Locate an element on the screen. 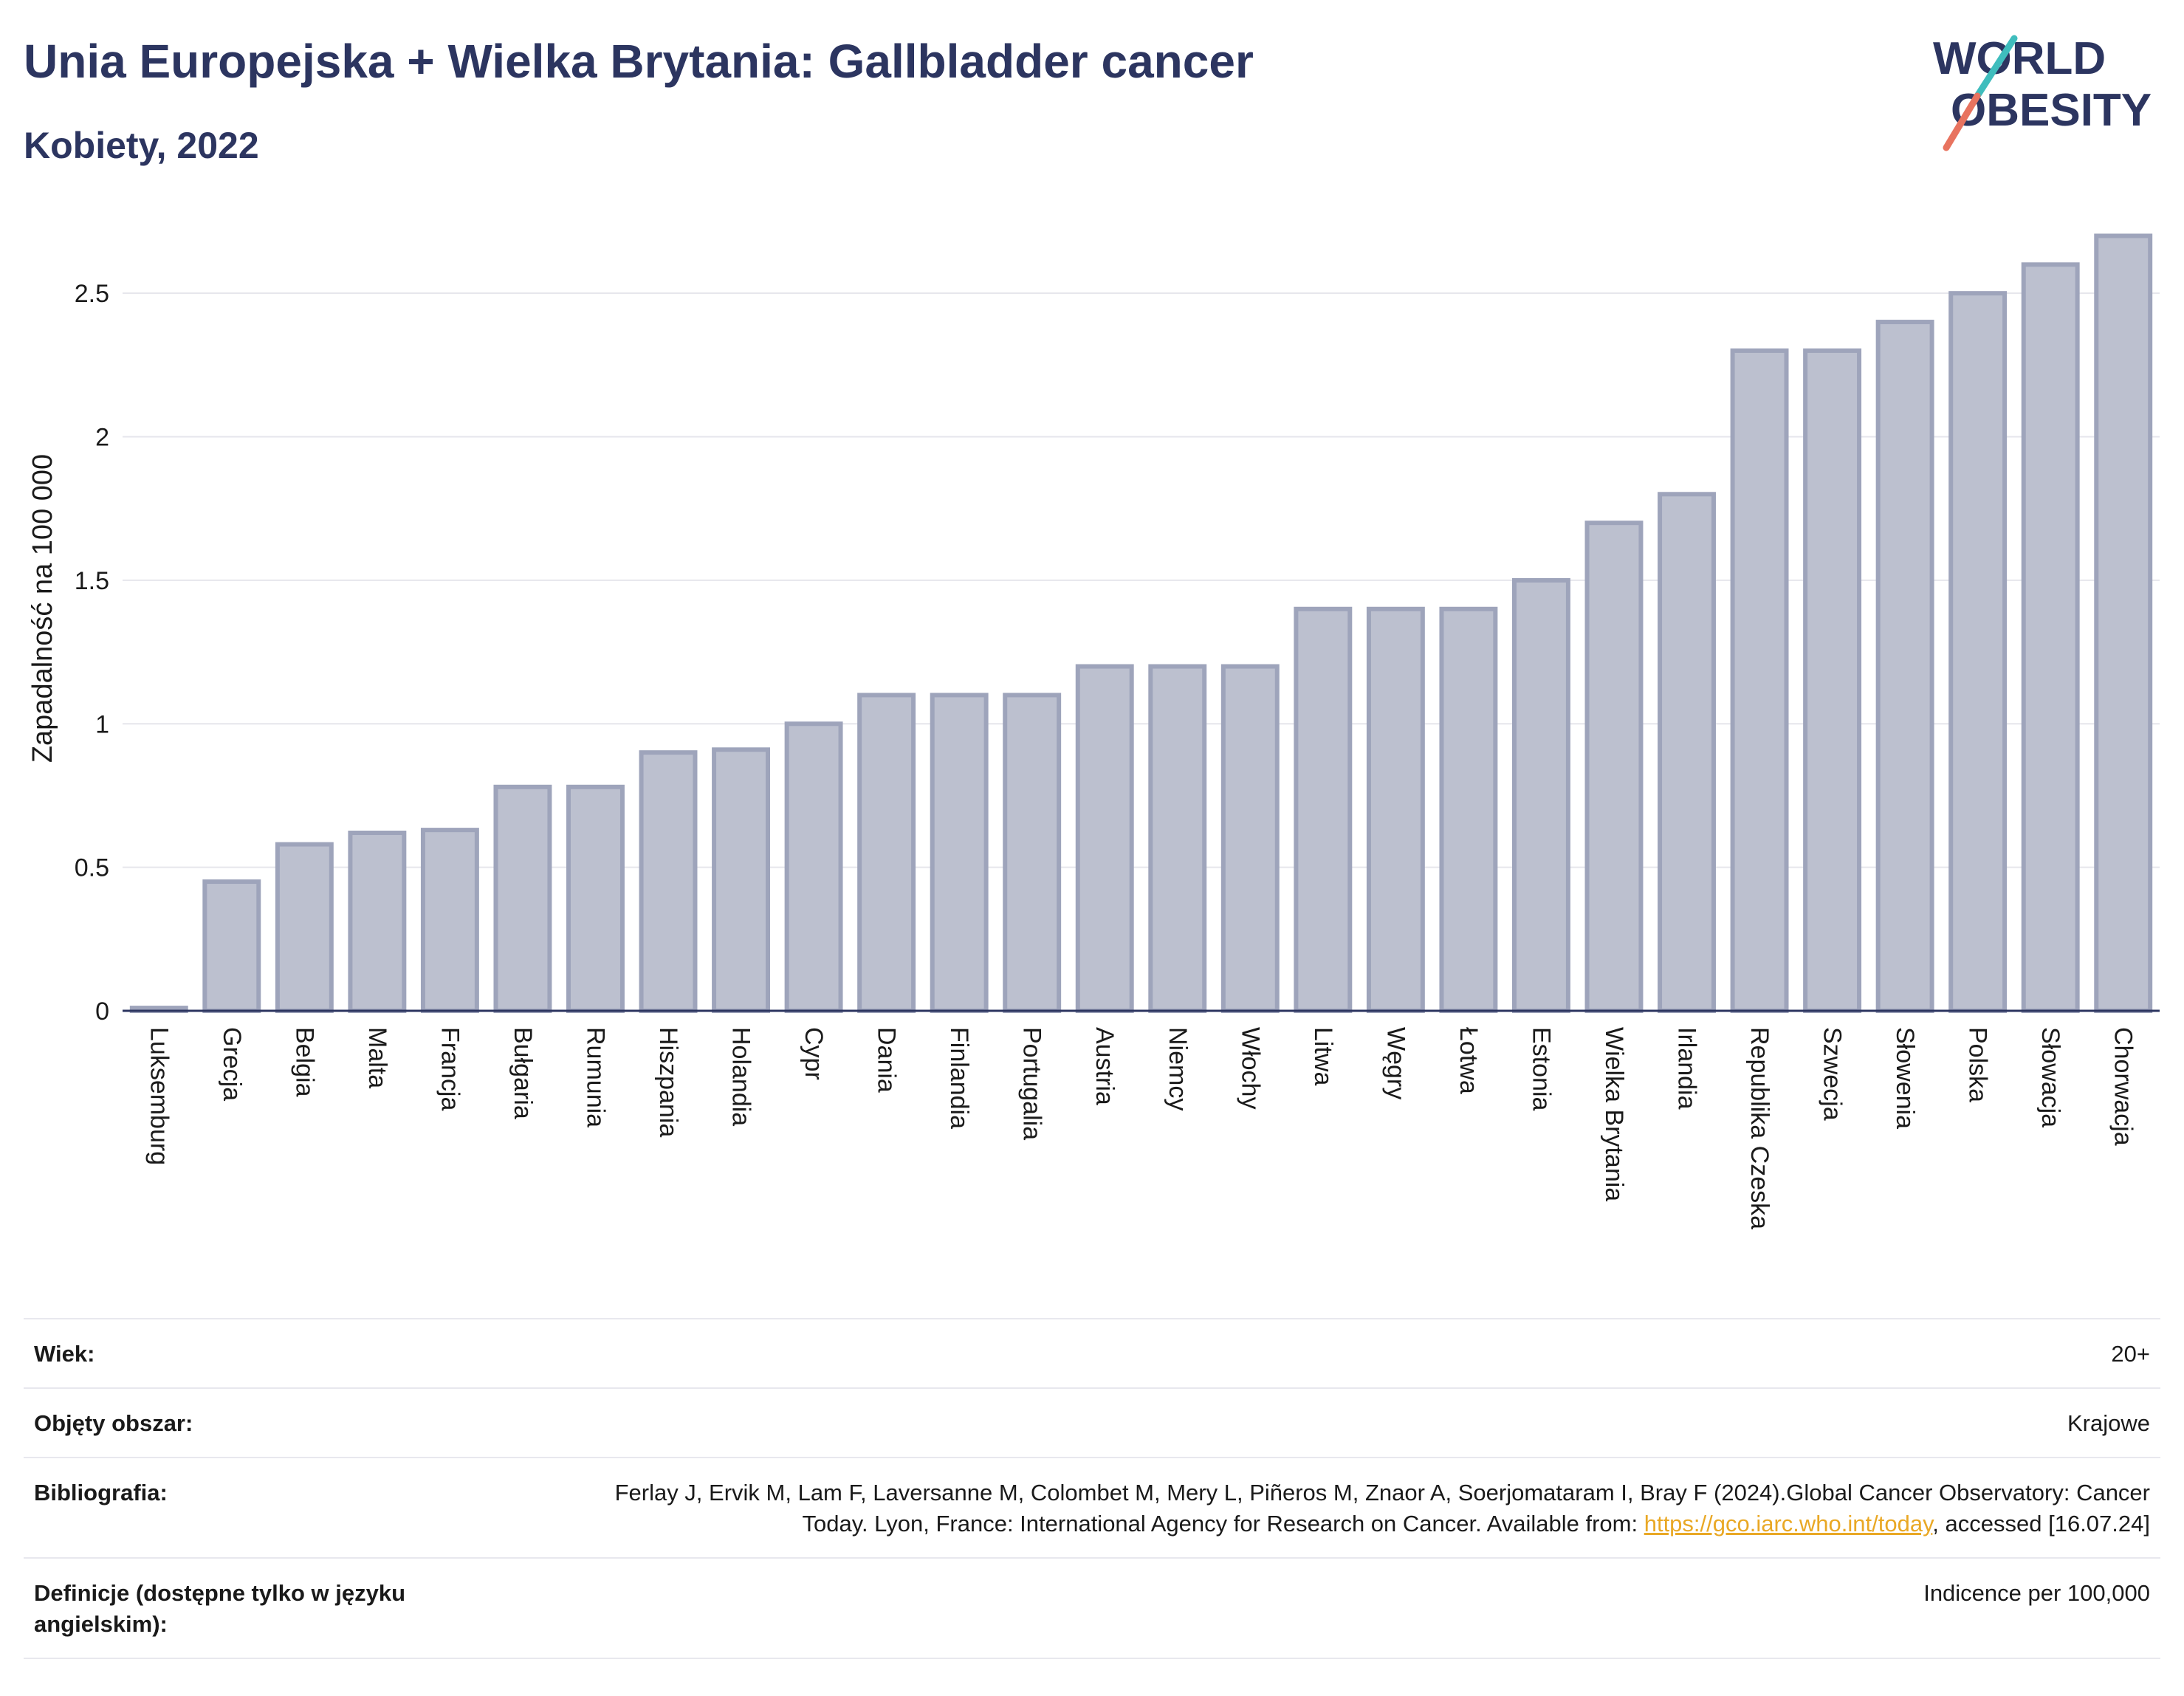 This screenshot has height=1696, width=2184. age-value: 20+ is located at coordinates (2131, 1354).